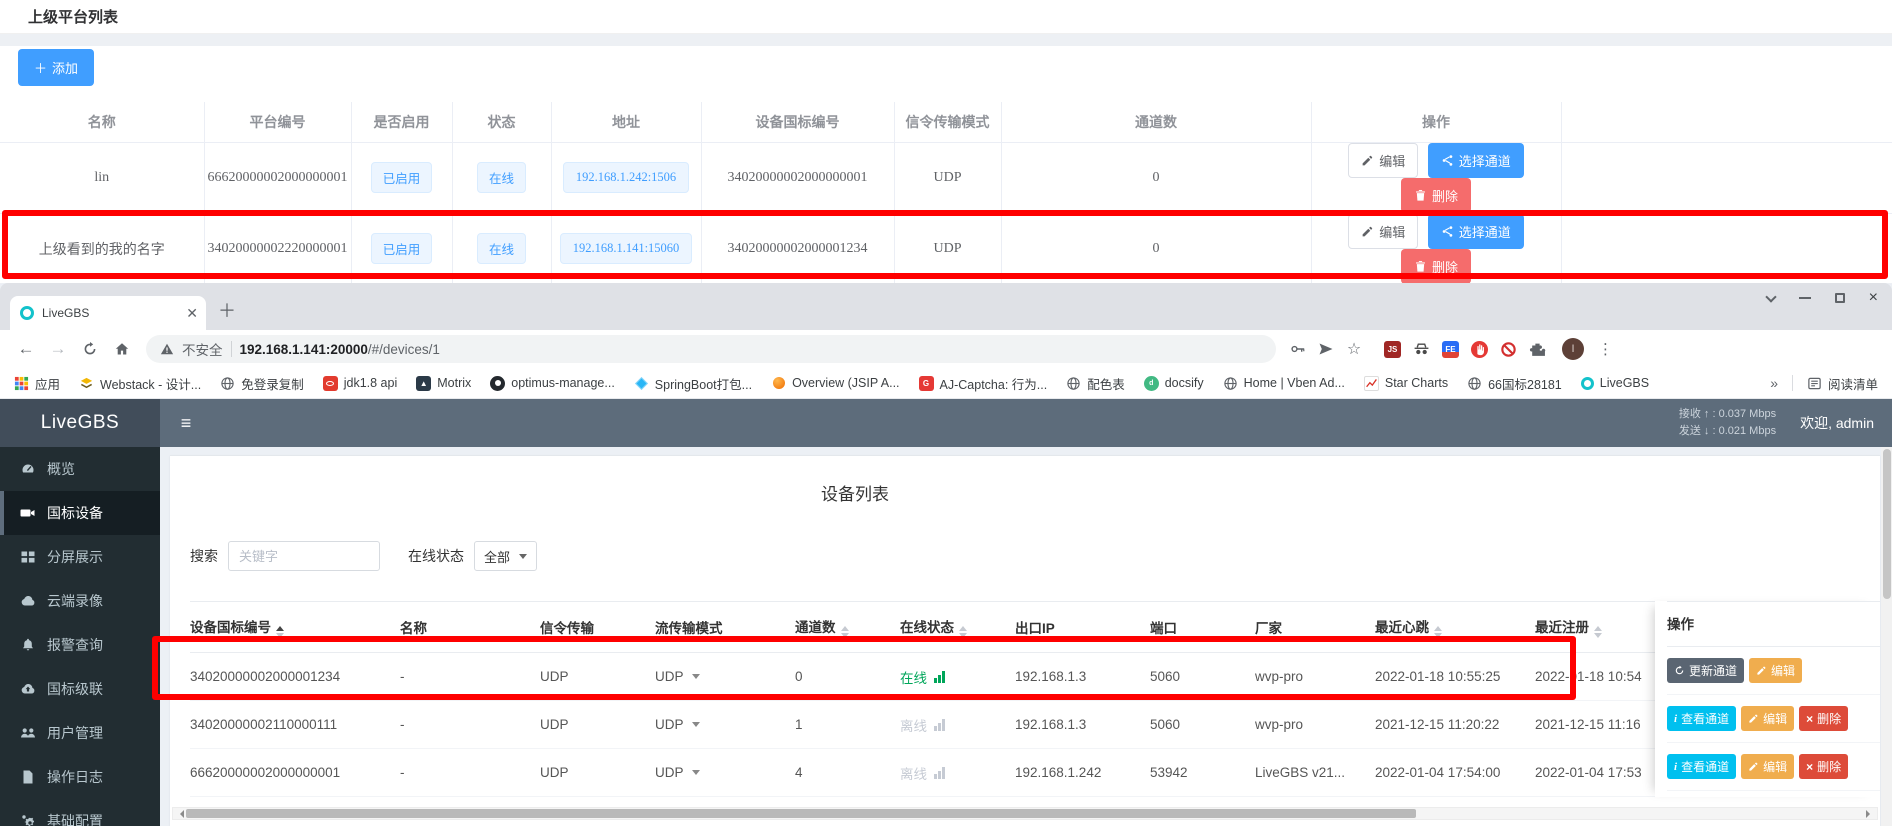 This screenshot has width=1892, height=826. I want to click on url-text: 192.168.1.141:20000/#/devices/1, so click(339, 349).